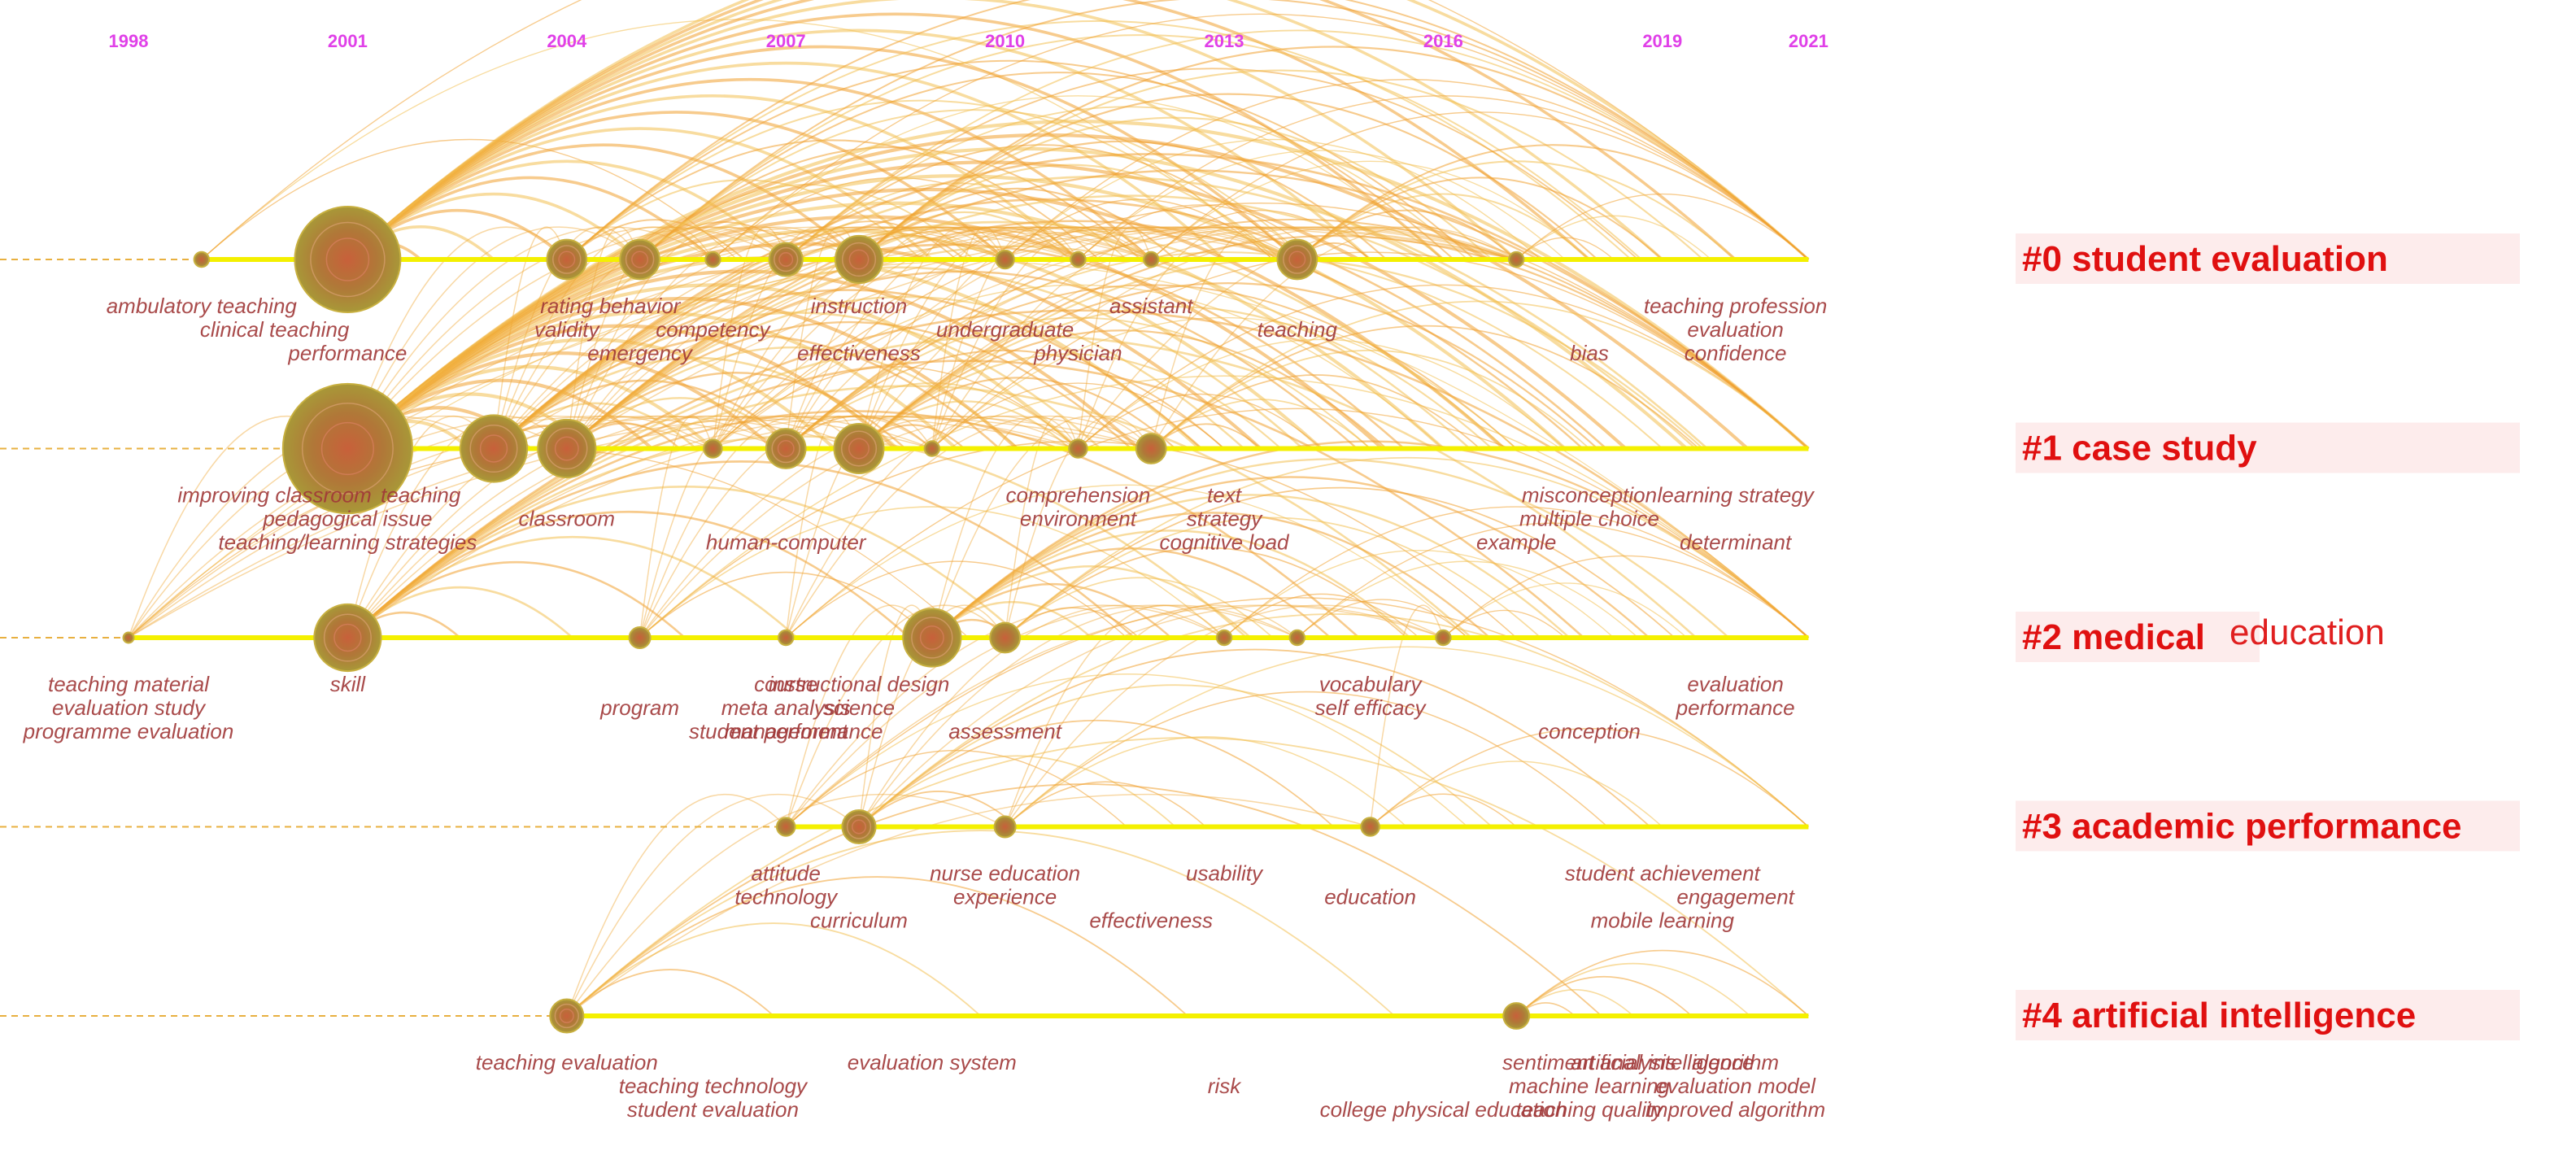  I want to click on keyword-label: strategy, so click(1225, 519).